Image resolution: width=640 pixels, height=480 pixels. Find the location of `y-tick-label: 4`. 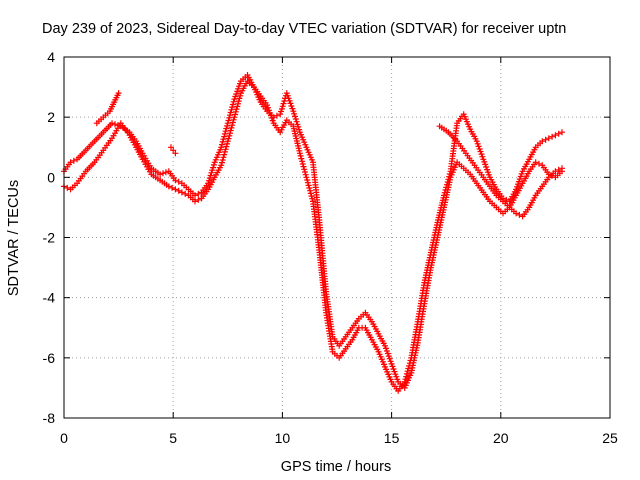

y-tick-label: 4 is located at coordinates (51, 57).